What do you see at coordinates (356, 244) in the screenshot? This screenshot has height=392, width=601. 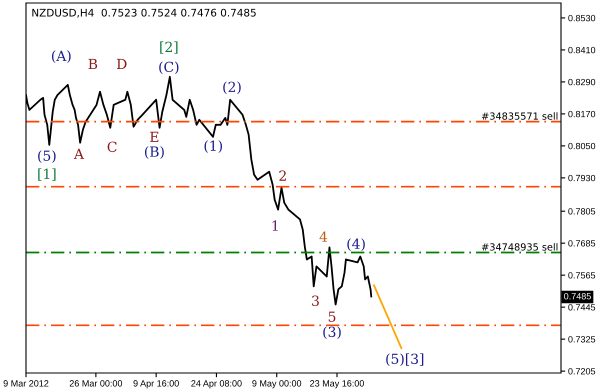 I see `annotation: (4)` at bounding box center [356, 244].